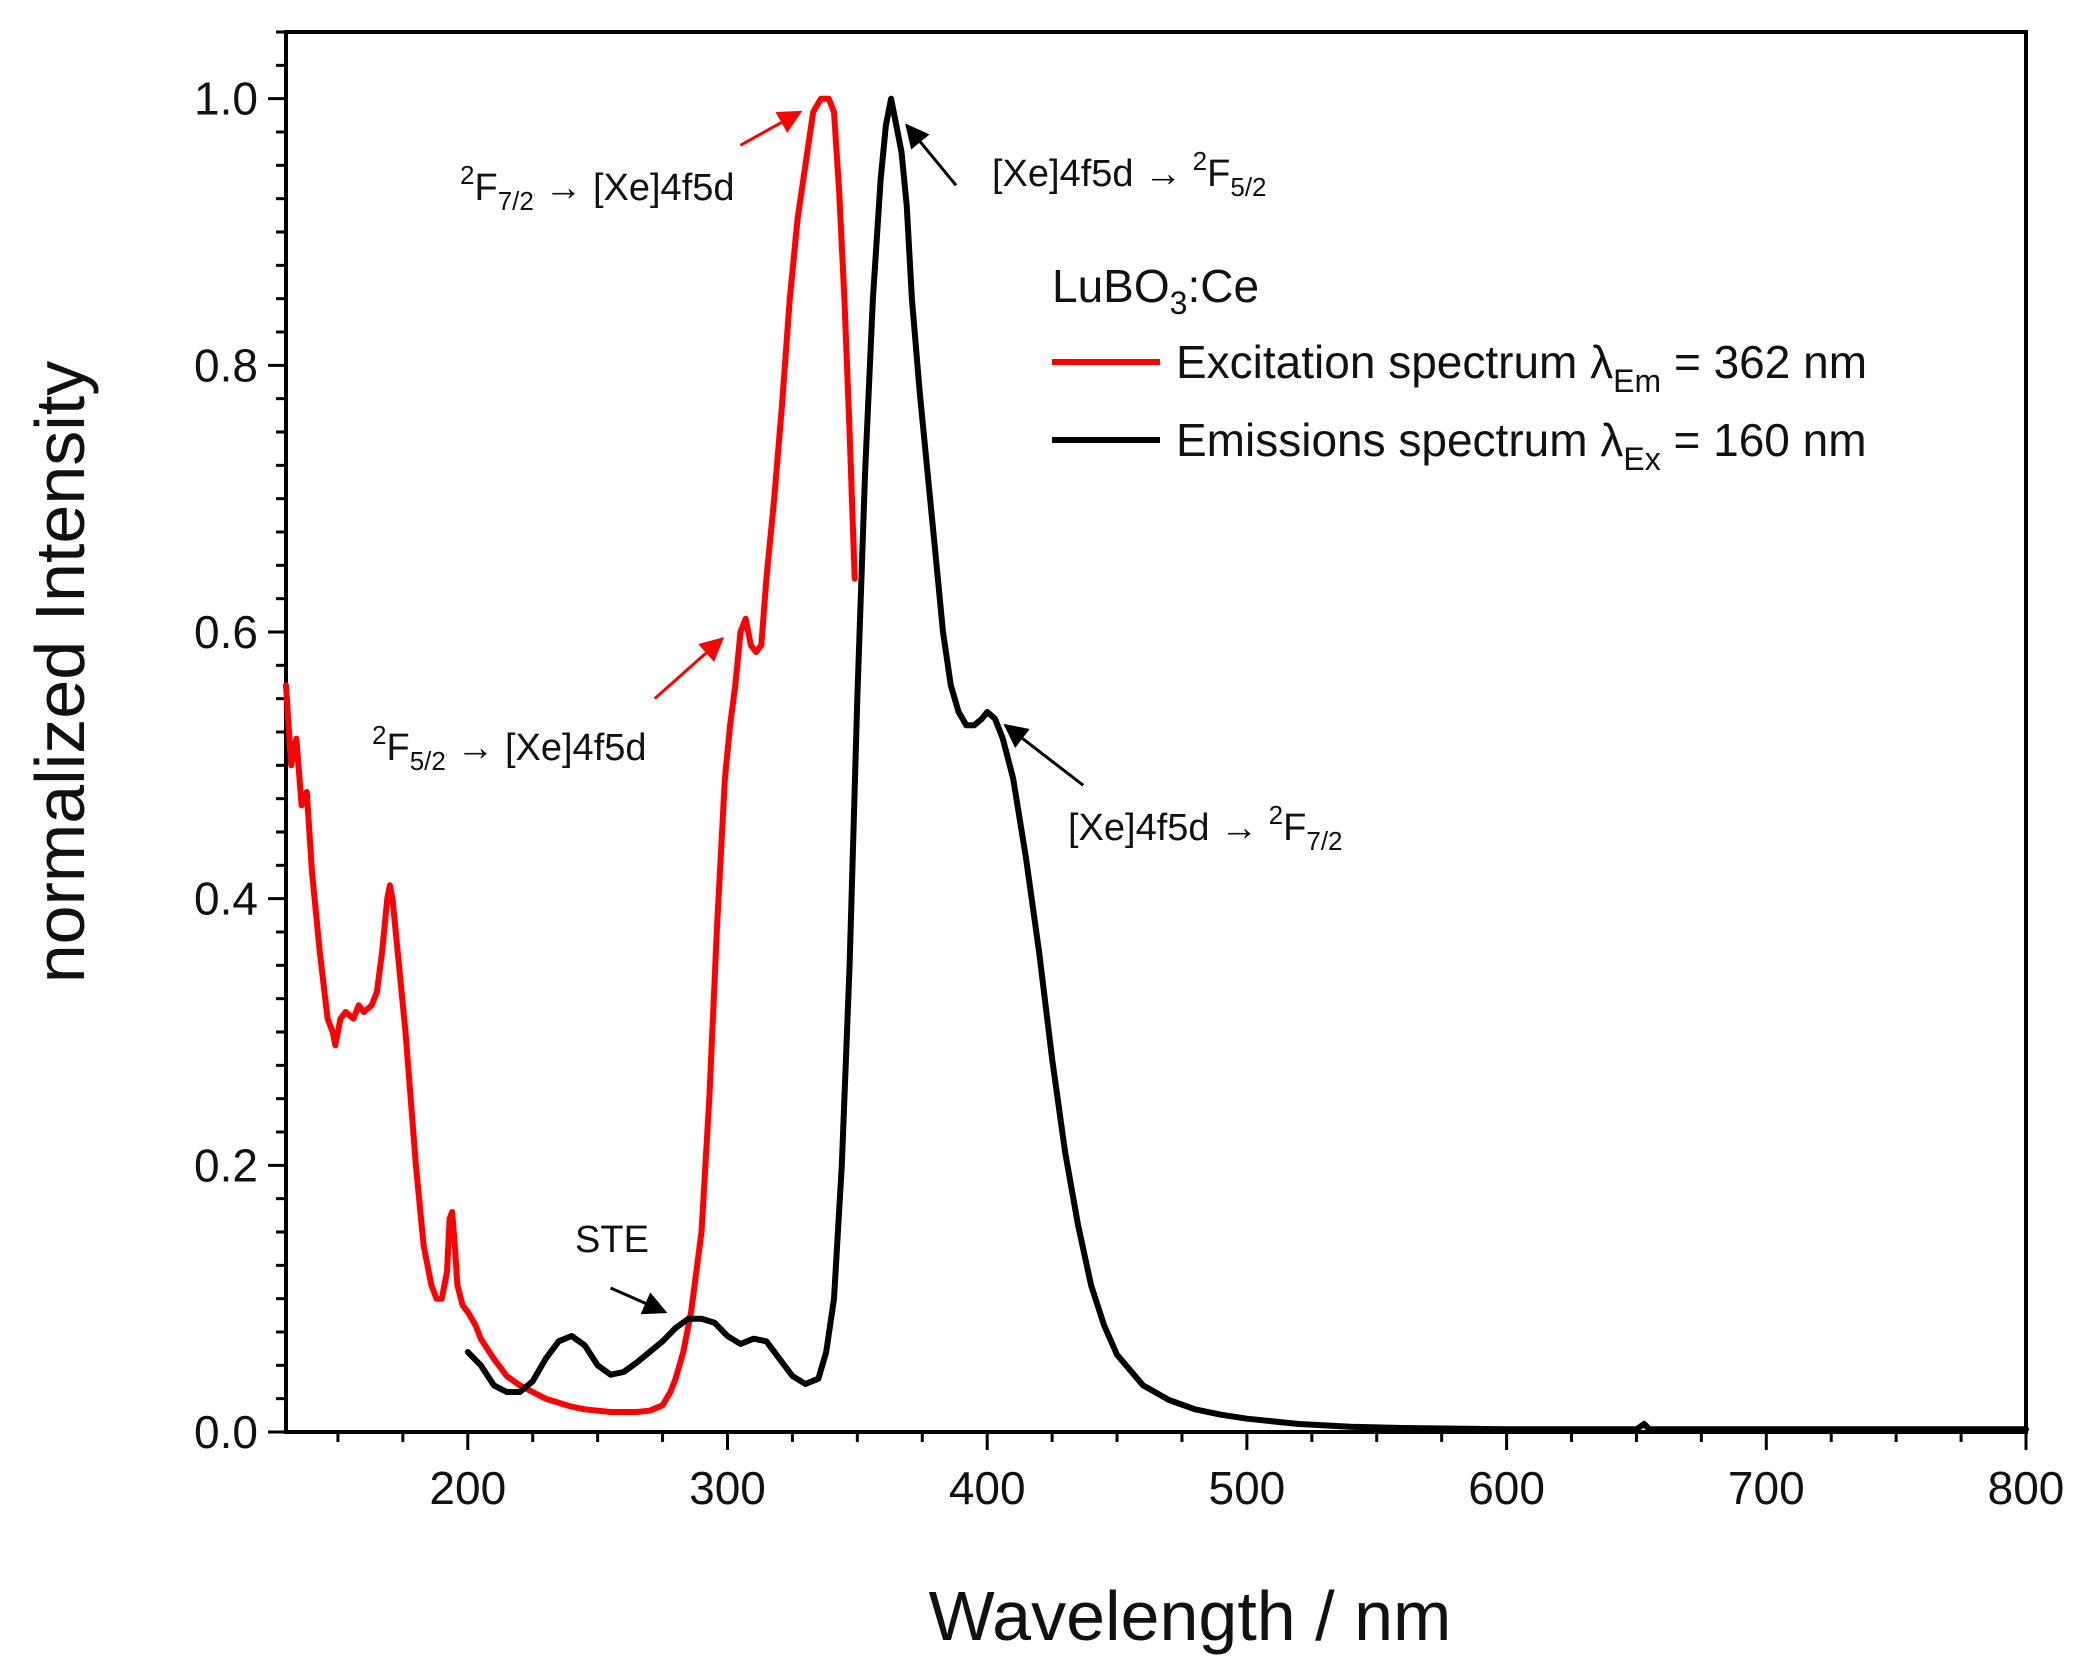 This screenshot has height=1663, width=2092. What do you see at coordinates (597, 188) in the screenshot?
I see `annotation-label-a1: 2F7/2 → [Xe]4f5d` at bounding box center [597, 188].